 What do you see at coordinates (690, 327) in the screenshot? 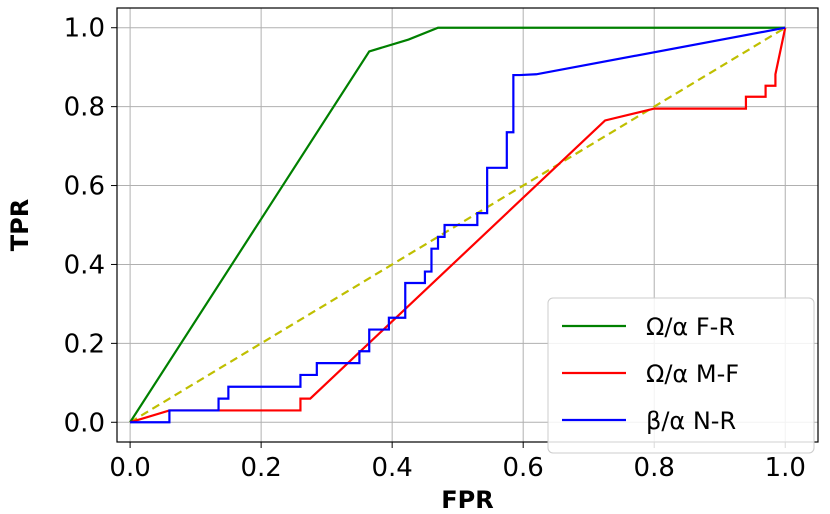
I see `legend-label: Ω/α F-R` at bounding box center [690, 327].